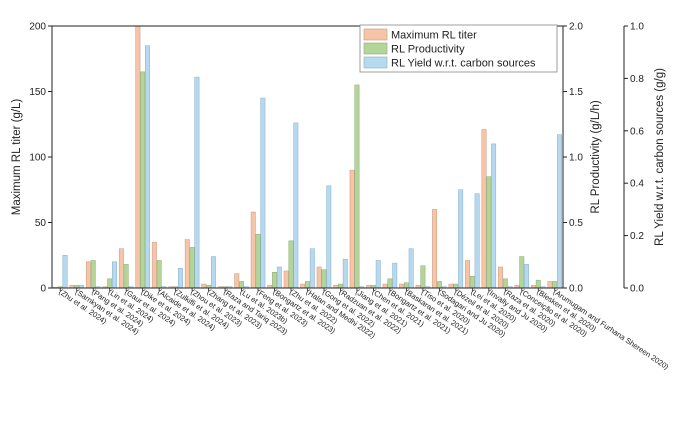 The image size is (678, 428). Describe the element at coordinates (637, 236) in the screenshot. I see `right-axis-tick-label: 0.2` at that location.